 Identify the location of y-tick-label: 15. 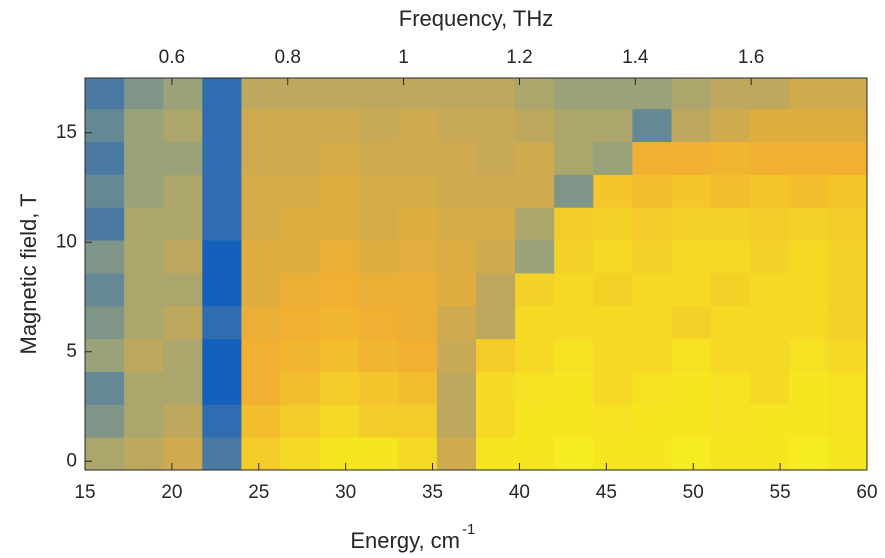
(66, 132).